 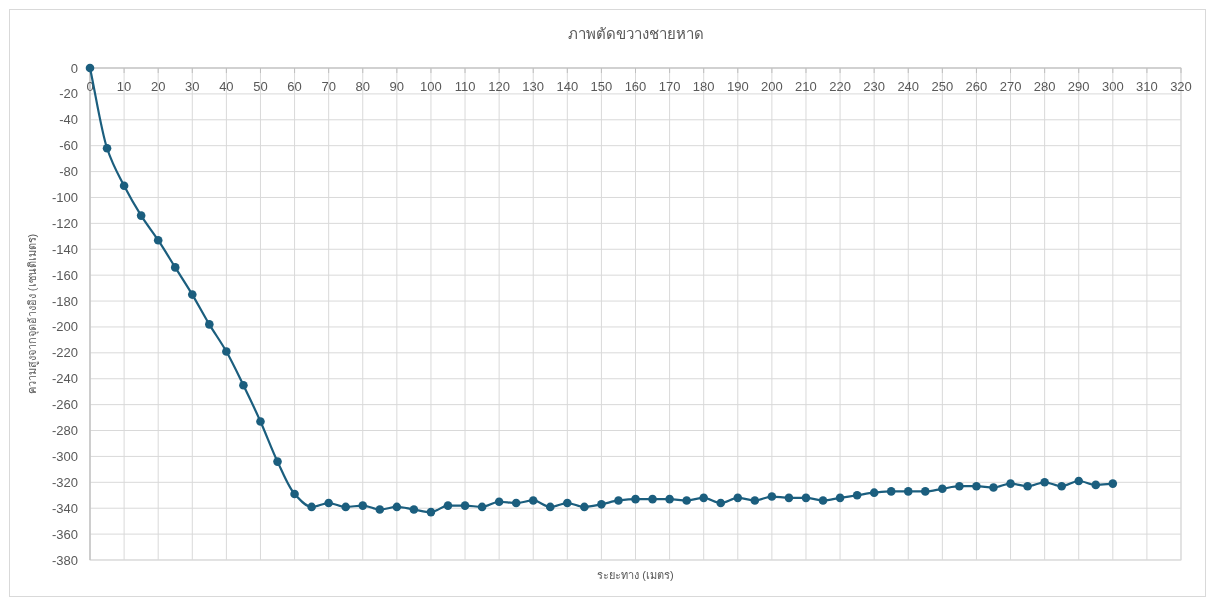 I want to click on x-axis-title: ระยะทาง (เมตร), so click(x=635, y=575).